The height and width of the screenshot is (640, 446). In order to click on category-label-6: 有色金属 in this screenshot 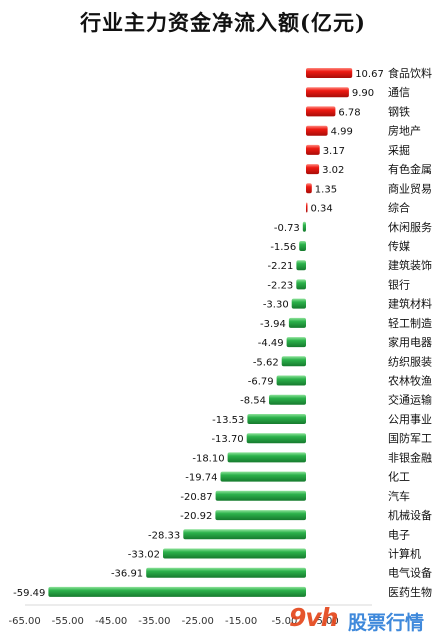, I will do `click(410, 169)`.